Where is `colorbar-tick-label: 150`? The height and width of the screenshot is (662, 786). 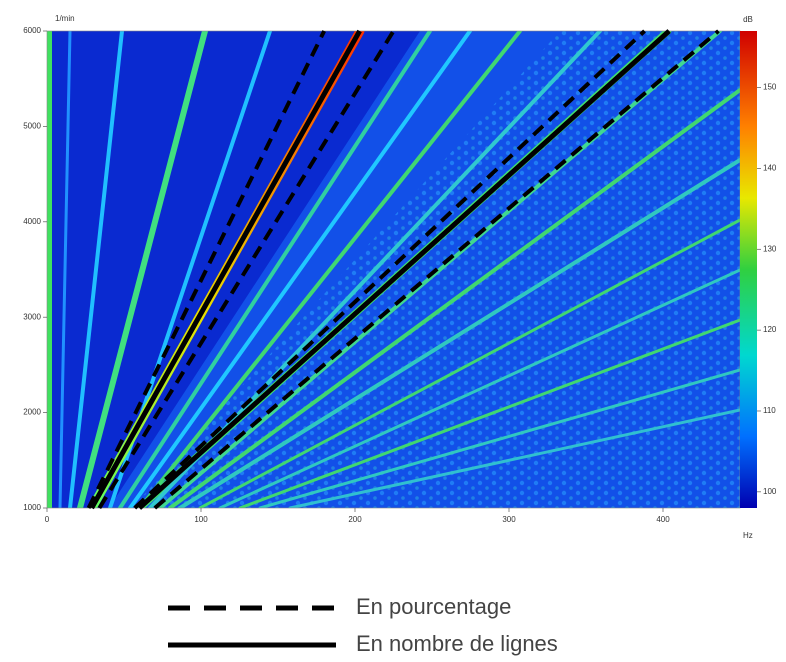 colorbar-tick-label: 150 is located at coordinates (770, 87).